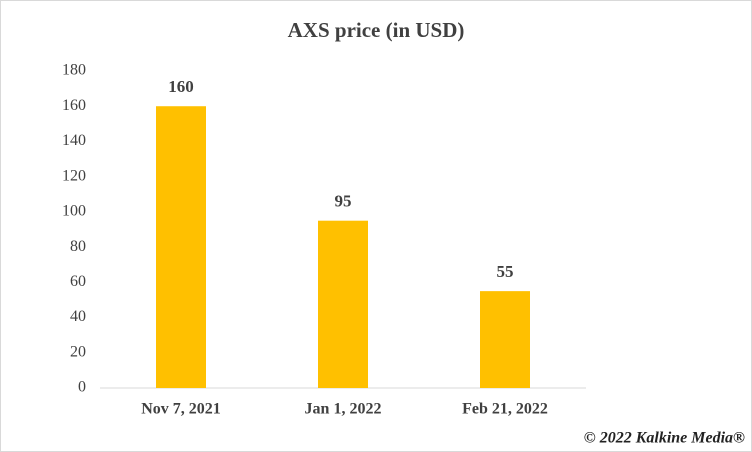 The width and height of the screenshot is (752, 452). What do you see at coordinates (74, 175) in the screenshot?
I see `y-tick-label: 120` at bounding box center [74, 175].